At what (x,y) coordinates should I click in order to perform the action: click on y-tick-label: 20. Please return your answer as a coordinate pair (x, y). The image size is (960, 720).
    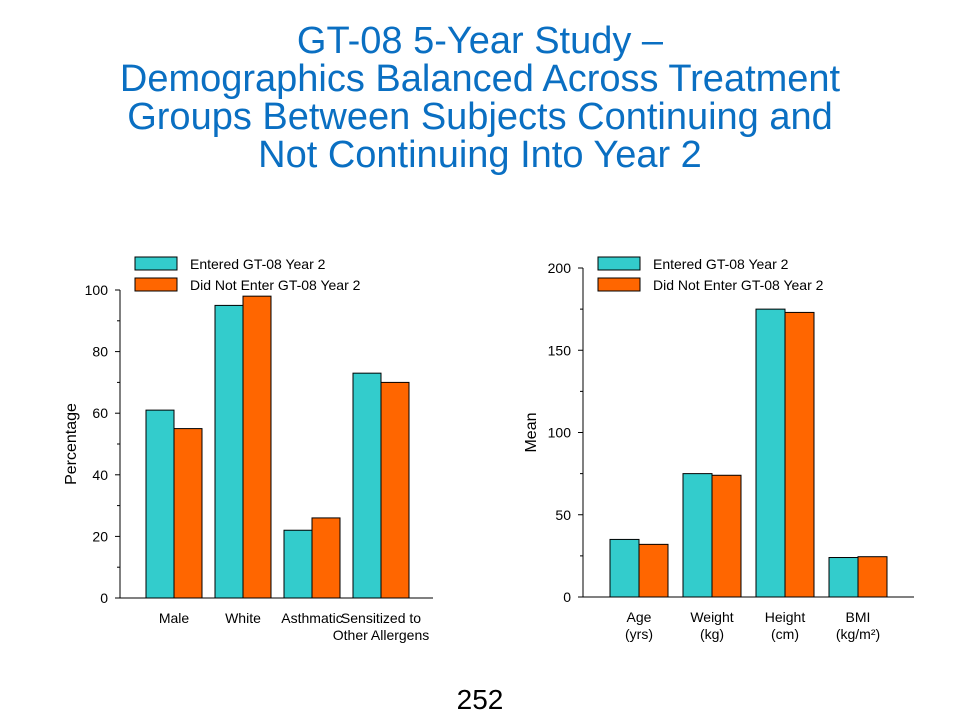
    Looking at the image, I should click on (100, 536).